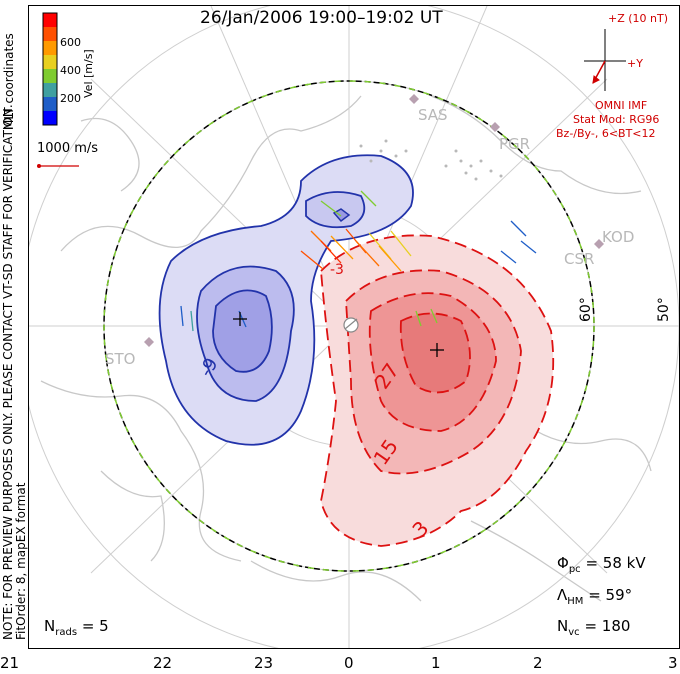 The width and height of the screenshot is (680, 674). I want to click on imf-z-label: +Z (10 nT), so click(638, 18).